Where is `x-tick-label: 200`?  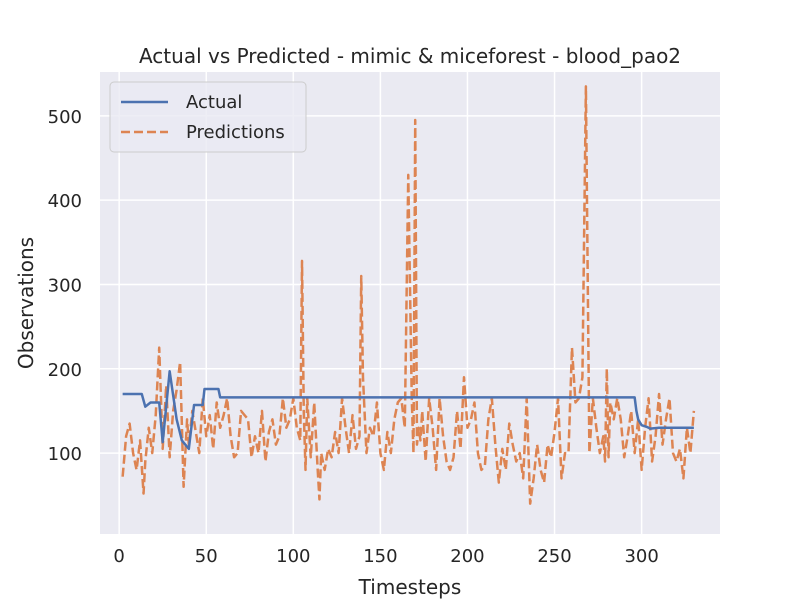 x-tick-label: 200 is located at coordinates (467, 556).